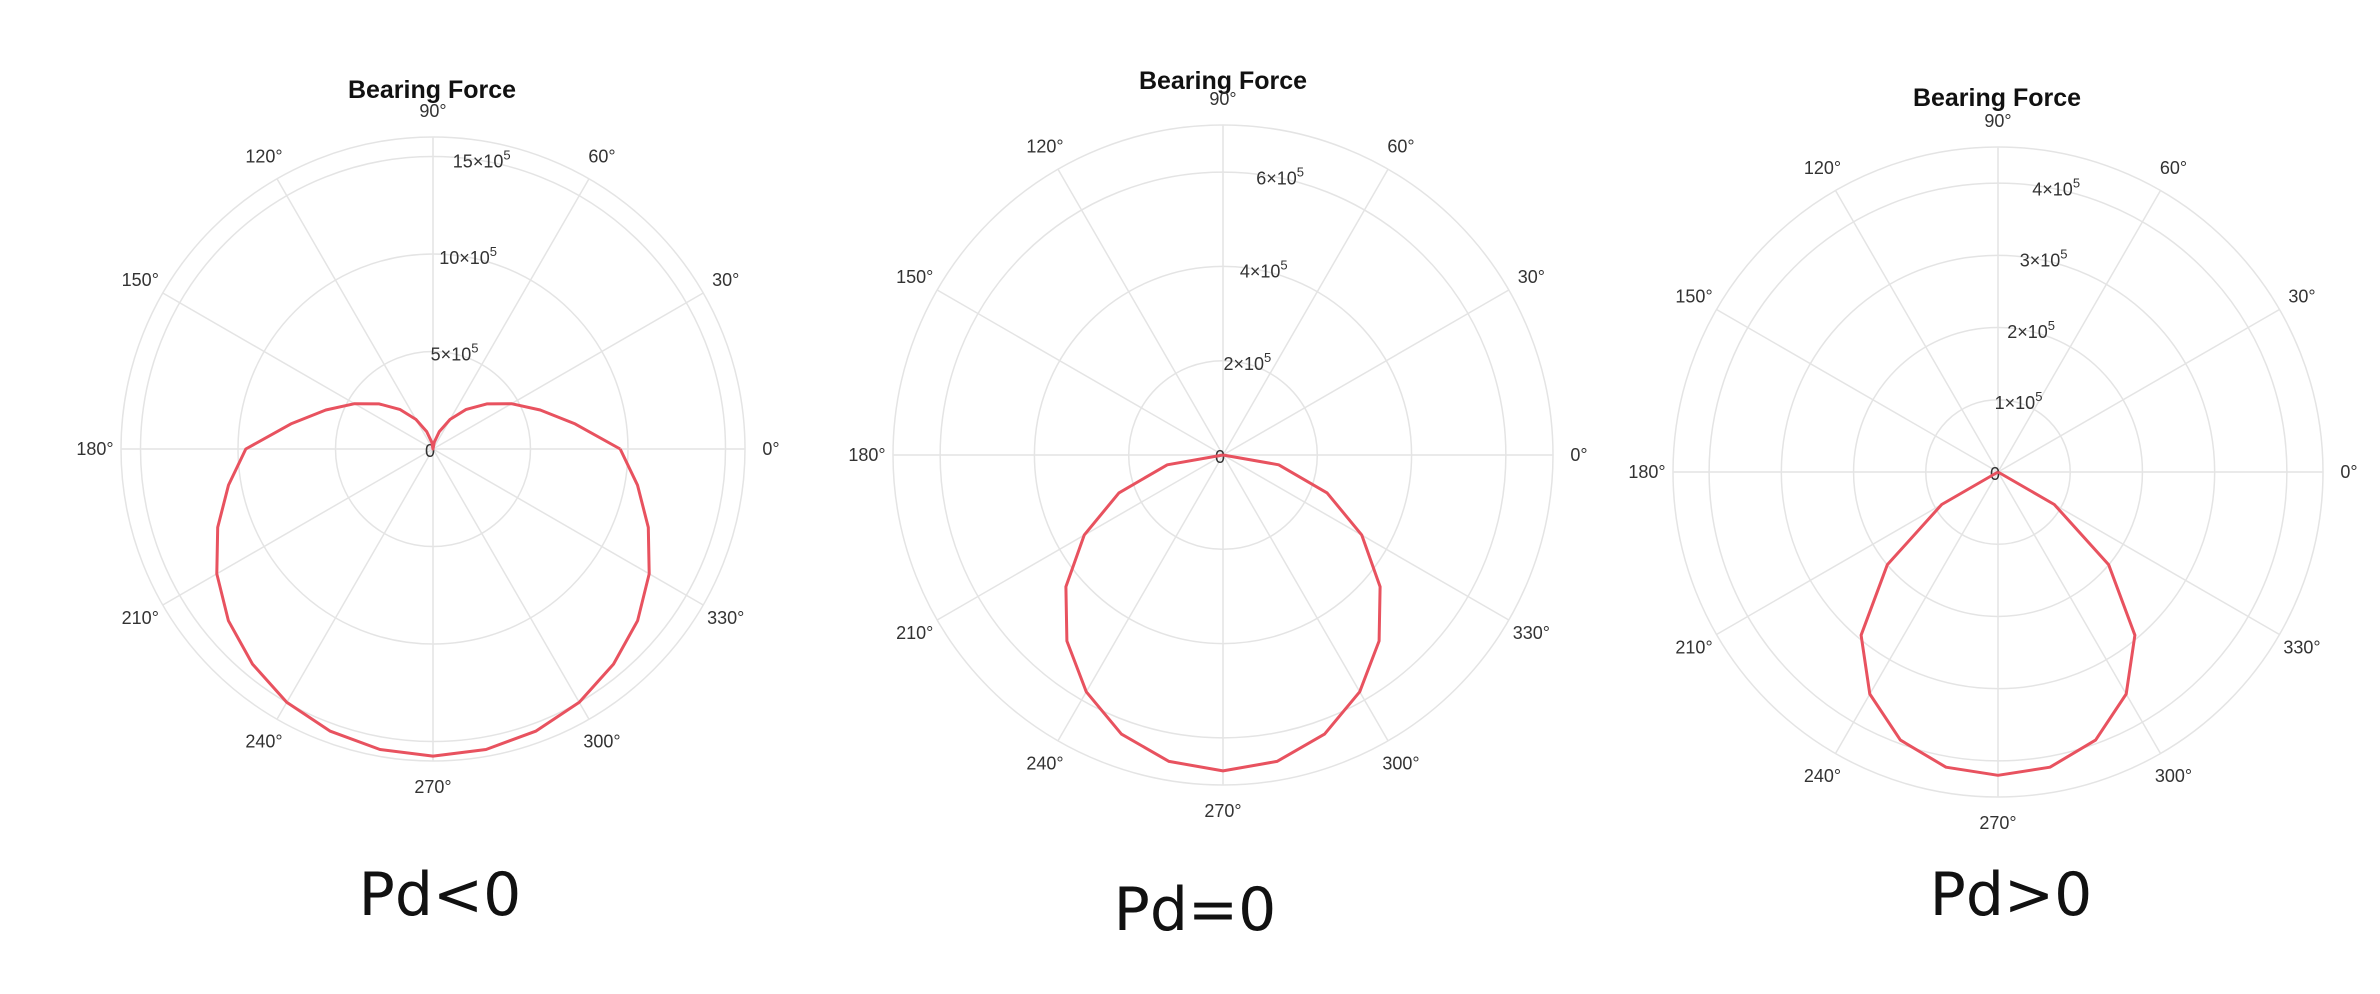 The width and height of the screenshot is (2380, 994). What do you see at coordinates (2019, 401) in the screenshot?
I see `radial-tick-label: 1×10⁵` at bounding box center [2019, 401].